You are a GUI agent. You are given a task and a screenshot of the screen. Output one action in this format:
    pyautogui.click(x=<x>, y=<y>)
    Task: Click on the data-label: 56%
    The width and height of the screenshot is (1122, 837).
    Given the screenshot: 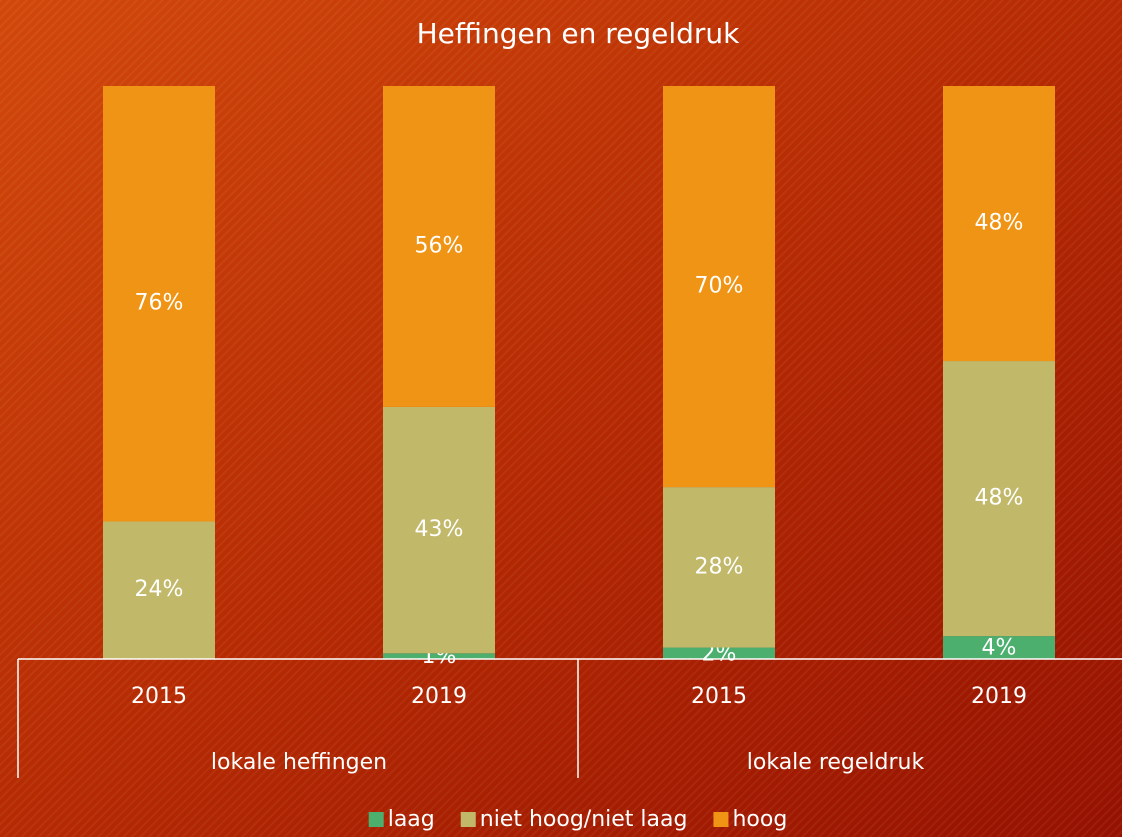 What is the action you would take?
    pyautogui.click(x=439, y=245)
    